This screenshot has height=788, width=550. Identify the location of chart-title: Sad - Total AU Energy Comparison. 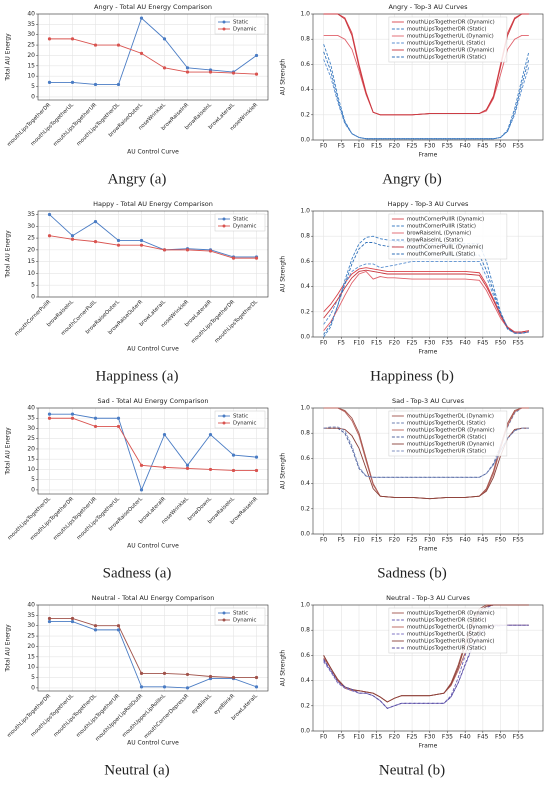
(153, 401).